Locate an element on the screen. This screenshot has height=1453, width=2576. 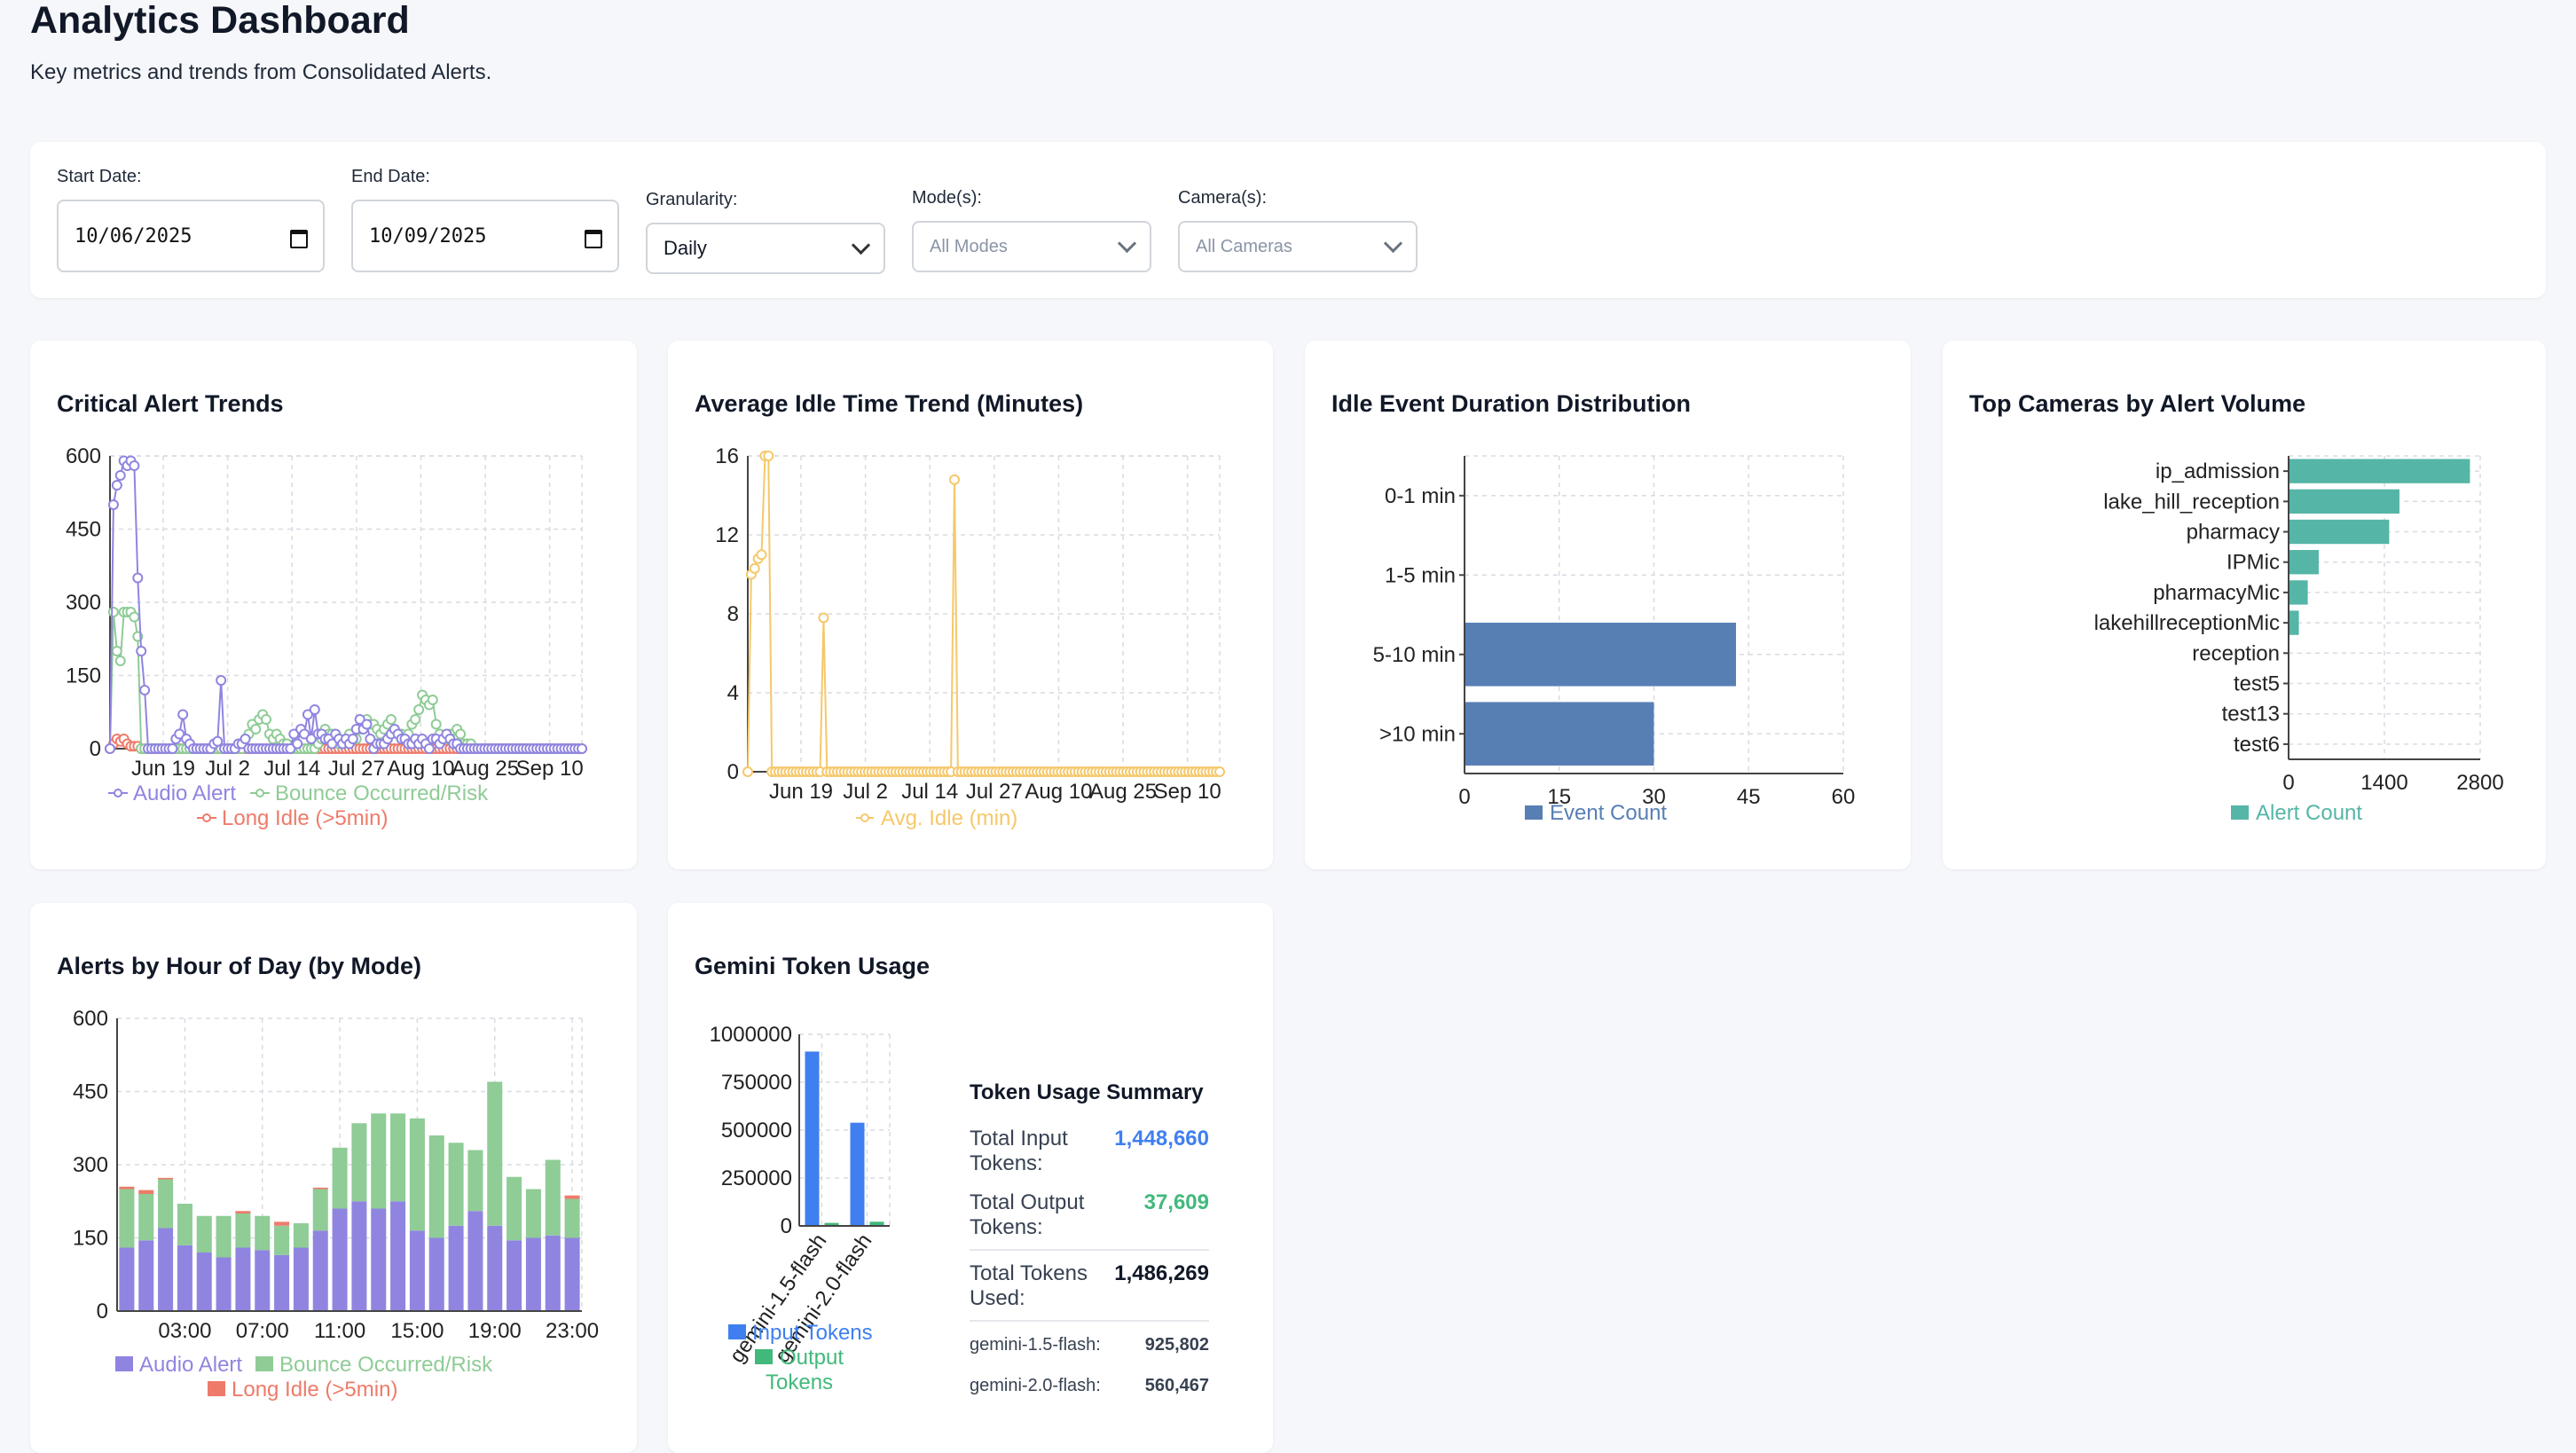
x-tick-label: 0 is located at coordinates (2288, 783).